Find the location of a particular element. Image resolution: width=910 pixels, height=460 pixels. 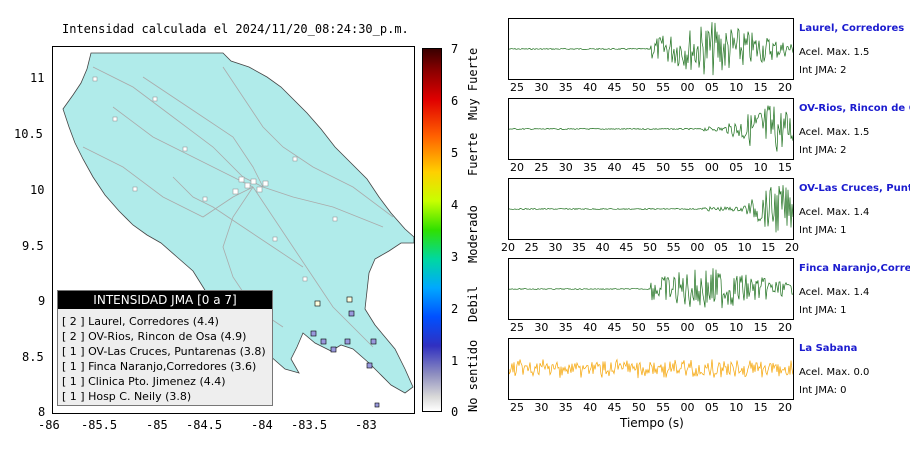

legend-row: [ 1 ] Clinica Pto. Jimenez (4.4) is located at coordinates (144, 381).